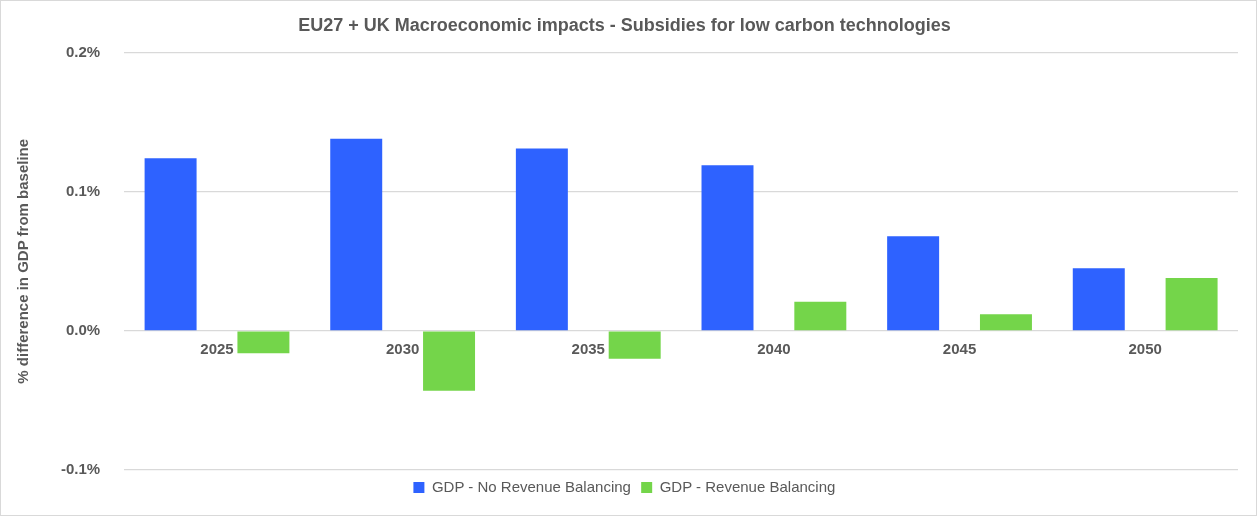 This screenshot has width=1257, height=516. What do you see at coordinates (1145, 349) in the screenshot?
I see `x-tick-label: 2050` at bounding box center [1145, 349].